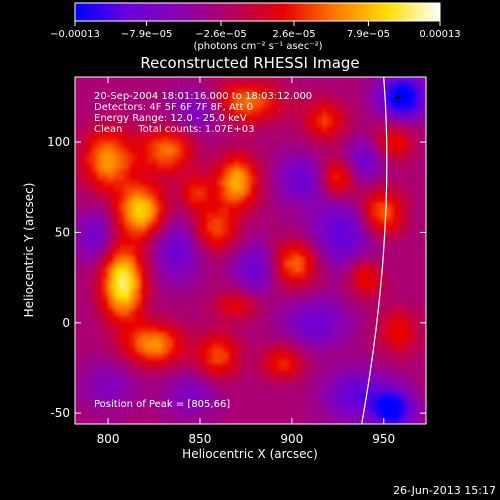 This screenshot has width=500, height=500. I want to click on y-tick-label: 100, so click(58, 142).